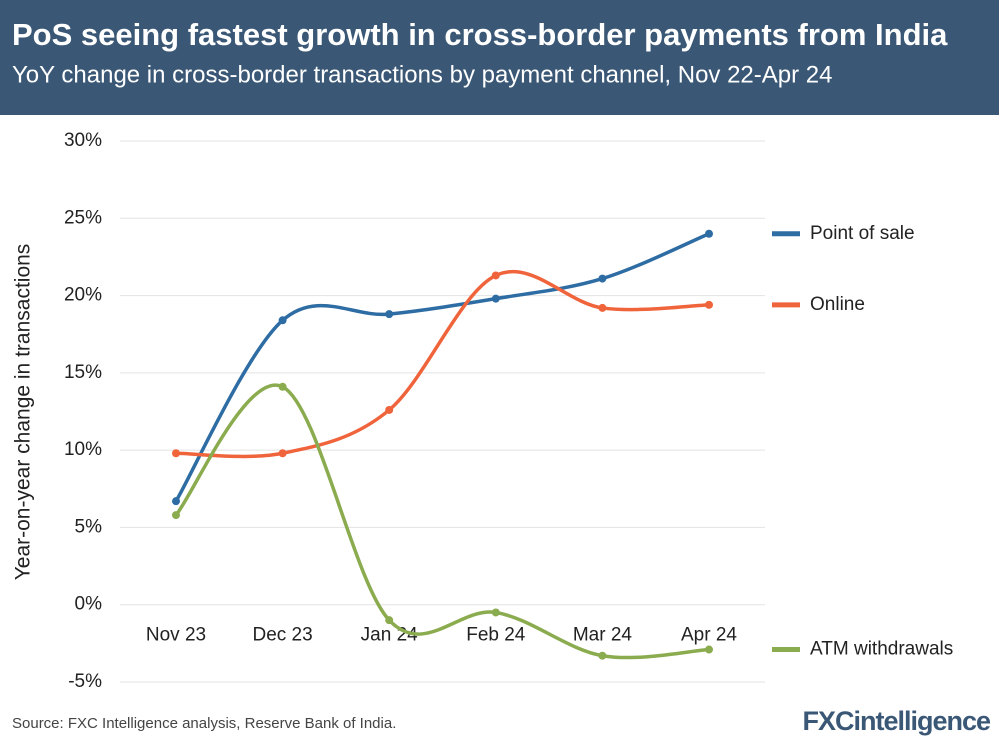 This screenshot has width=999, height=749. What do you see at coordinates (83, 295) in the screenshot?
I see `y-tick-label: 20%` at bounding box center [83, 295].